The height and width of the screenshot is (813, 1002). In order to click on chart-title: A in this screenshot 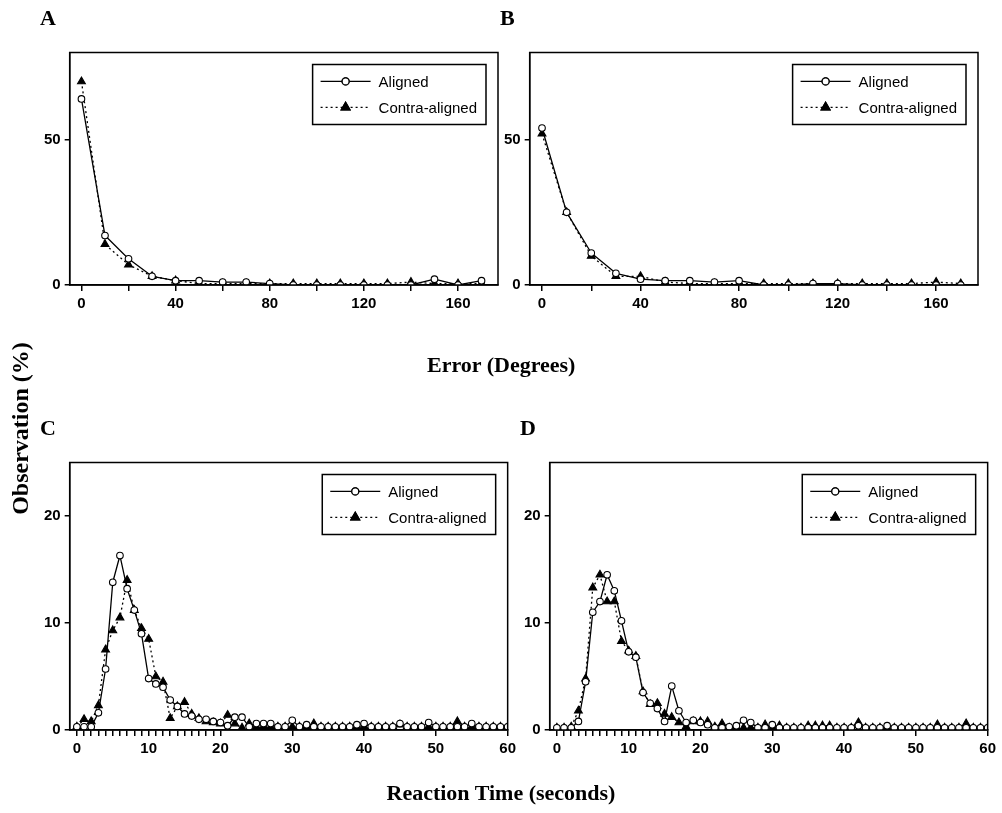, I will do `click(48, 17)`.